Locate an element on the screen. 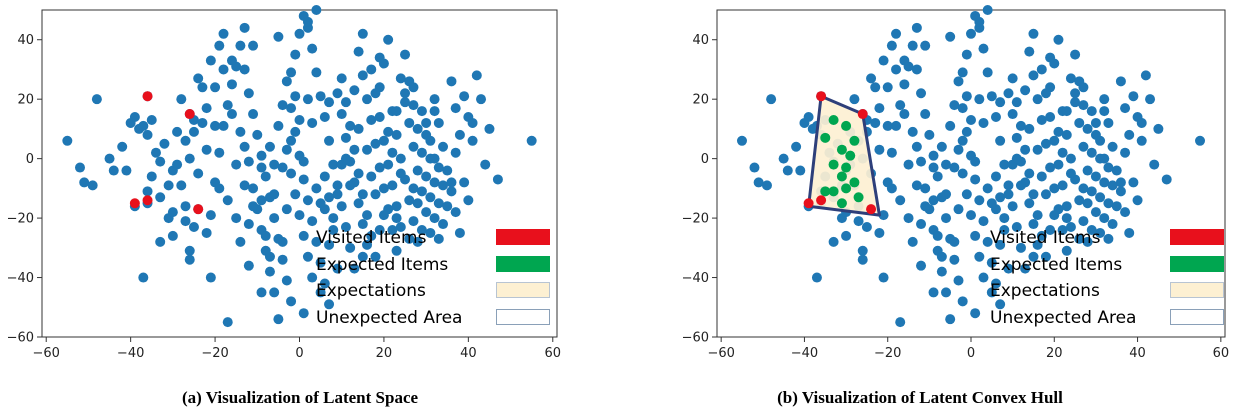  y-tick-label: −60 is located at coordinates (20, 338).